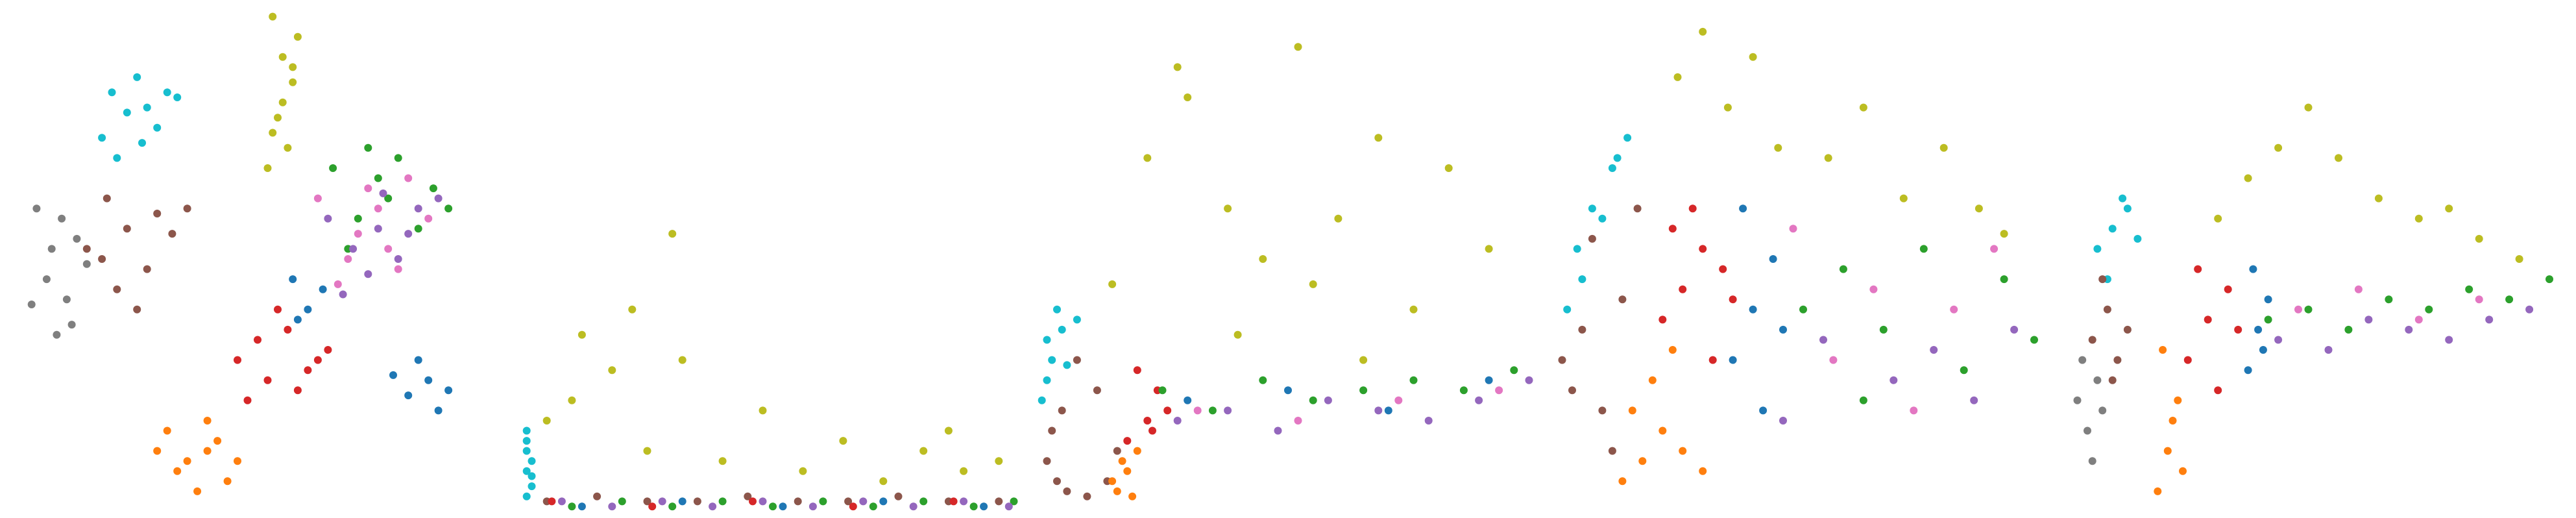  Describe the element at coordinates (59, 271) in the screenshot. I see `series-c7` at that location.